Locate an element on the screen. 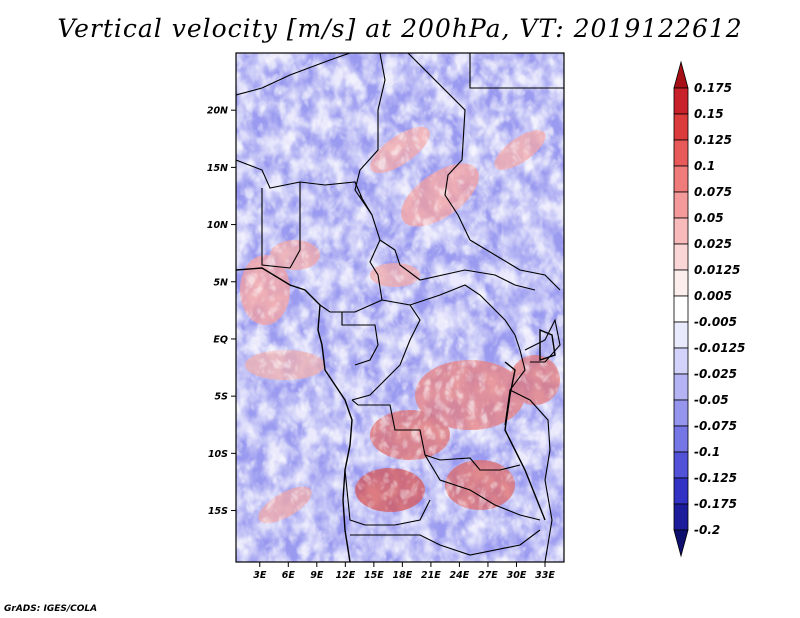 This screenshot has height=618, width=800. lon-tick-label: 12E is located at coordinates (345, 575).